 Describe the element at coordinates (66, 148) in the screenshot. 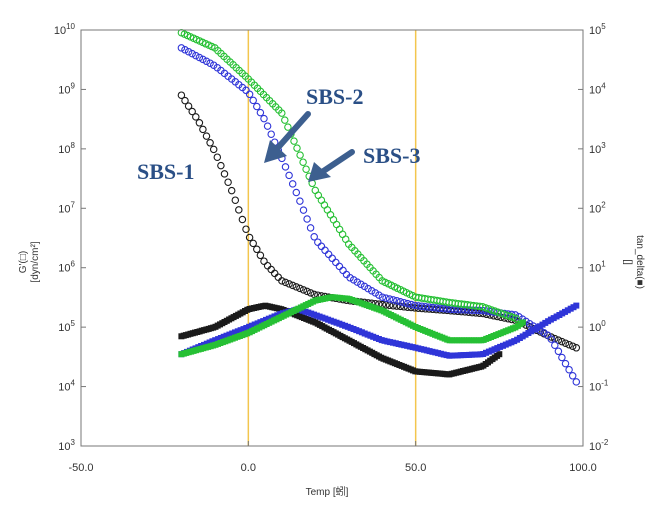

I see `left-tick-label-5: 10⁸` at that location.